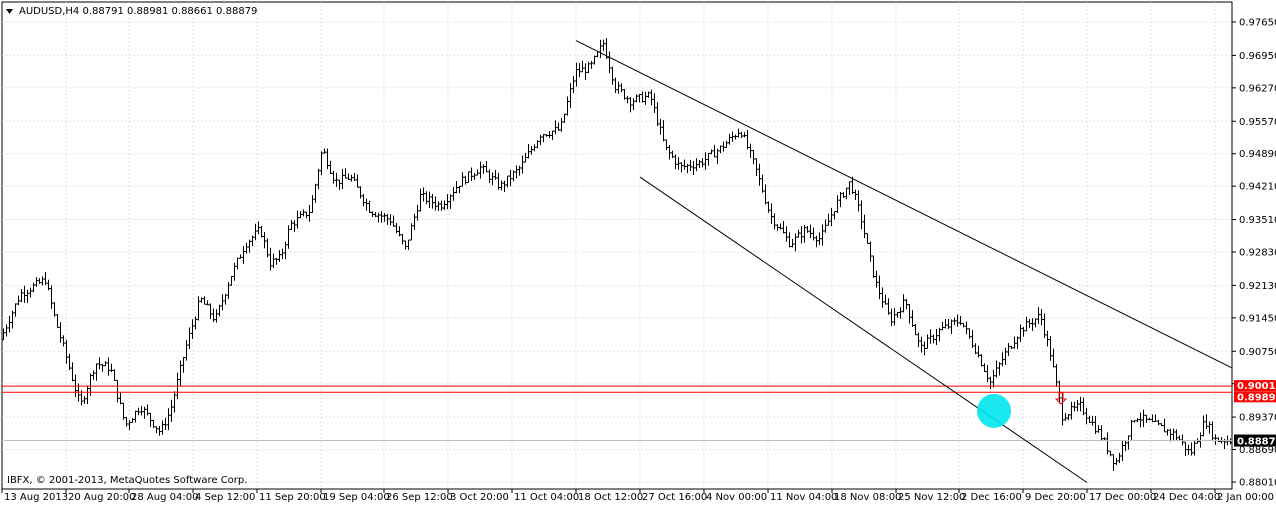 The image size is (1276, 509). I want to click on x-tick-label-16: 9 Dec 20:00, so click(1055, 497).